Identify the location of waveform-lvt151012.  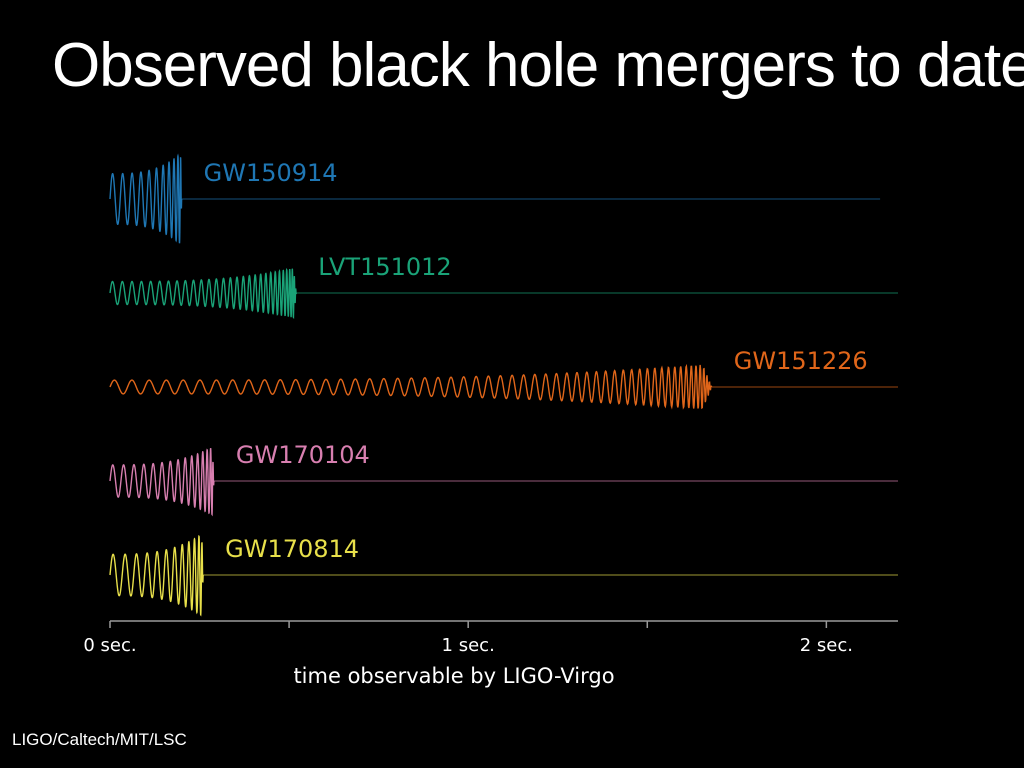
(203, 293).